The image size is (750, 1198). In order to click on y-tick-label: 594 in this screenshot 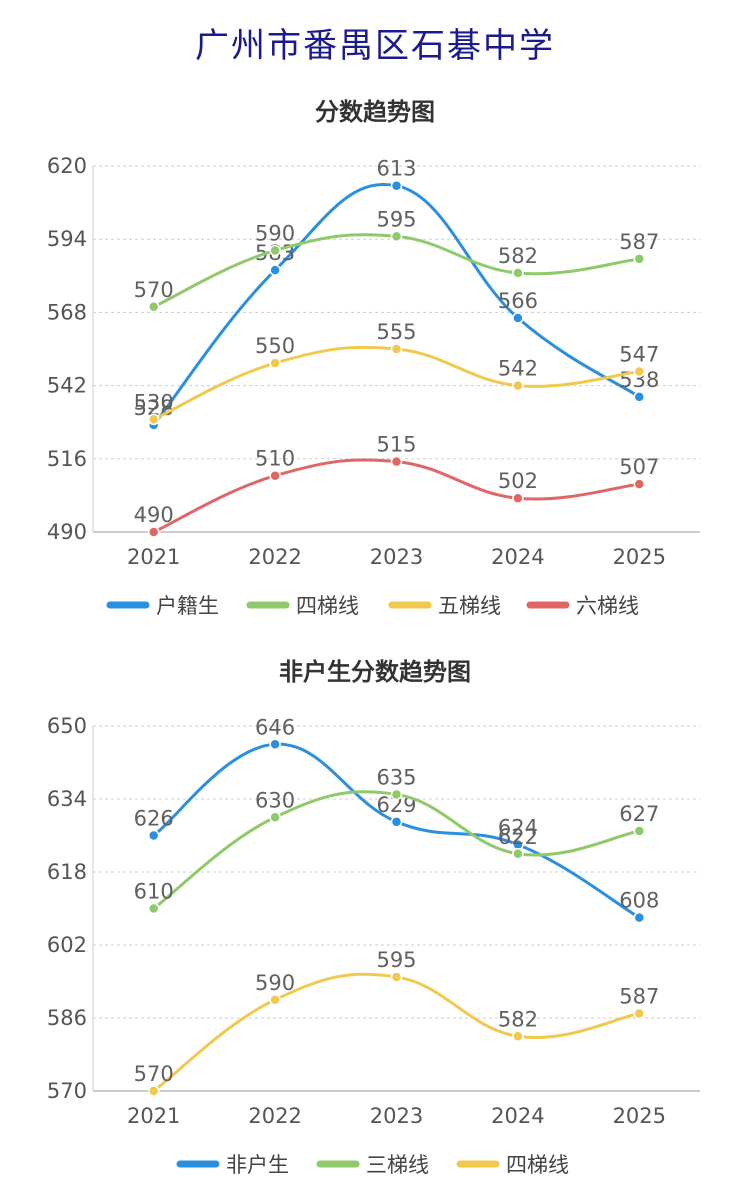, I will do `click(67, 239)`.